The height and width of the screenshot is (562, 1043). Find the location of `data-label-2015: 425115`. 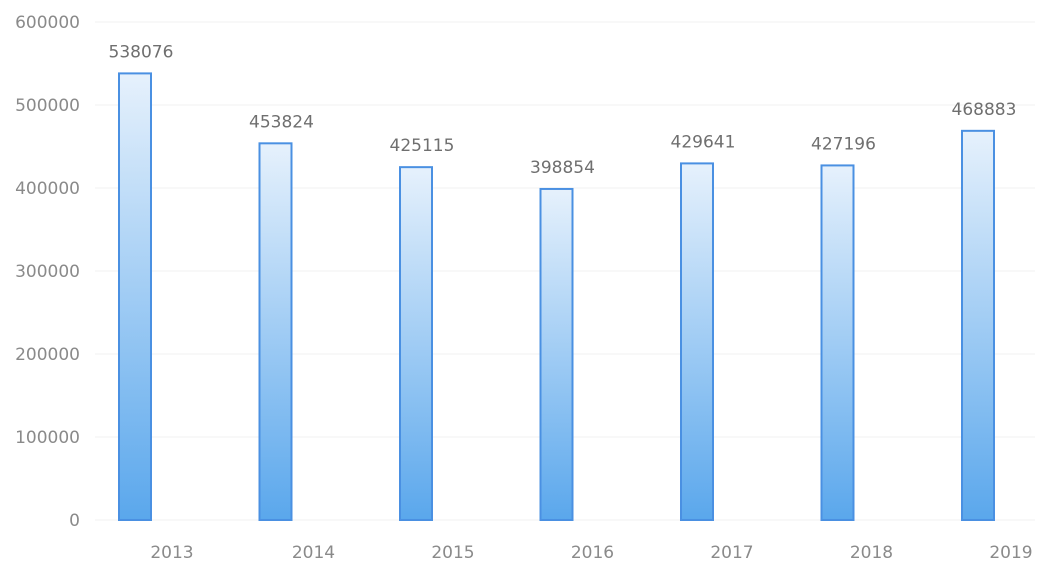

data-label-2015: 425115 is located at coordinates (422, 146).